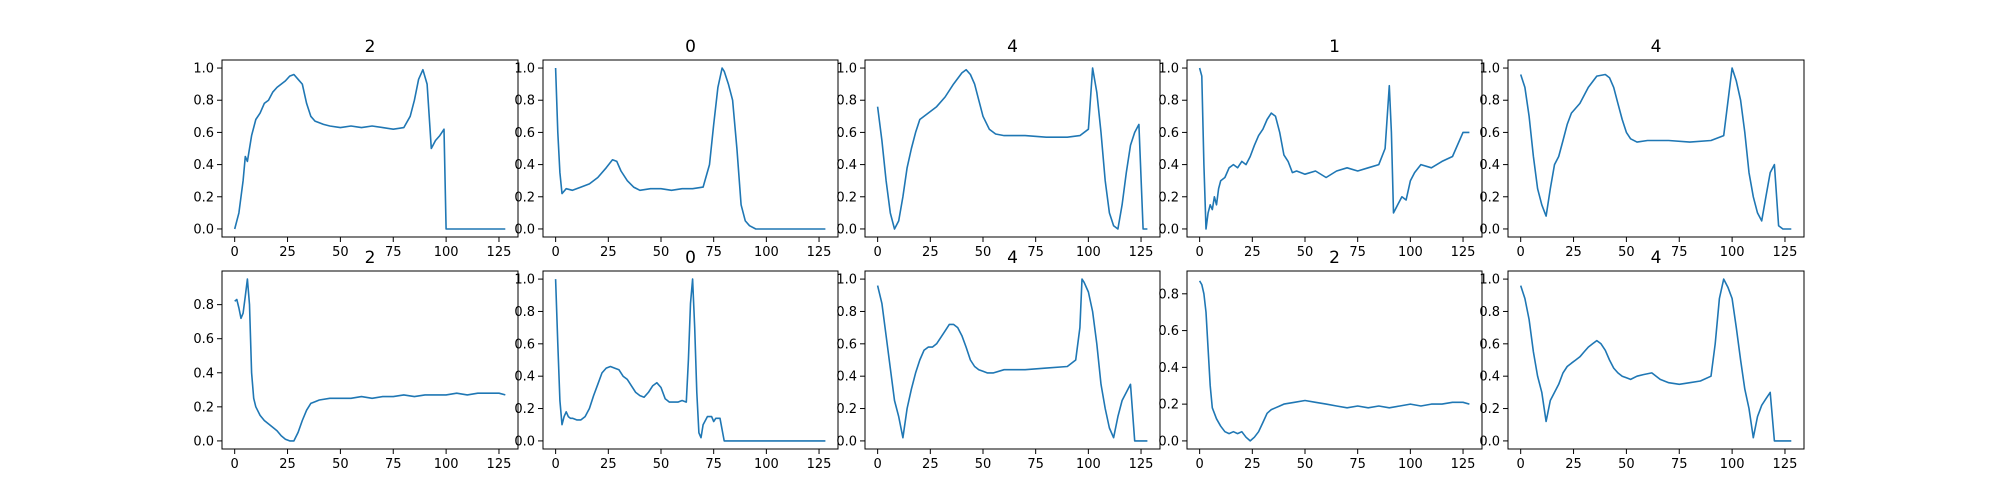 The height and width of the screenshot is (500, 2000). I want to click on subplot-5: 4 0 25 50 75 100 125 0.0 0.2 0.4 0.6 0.8 1.0, so click(1642, 148).